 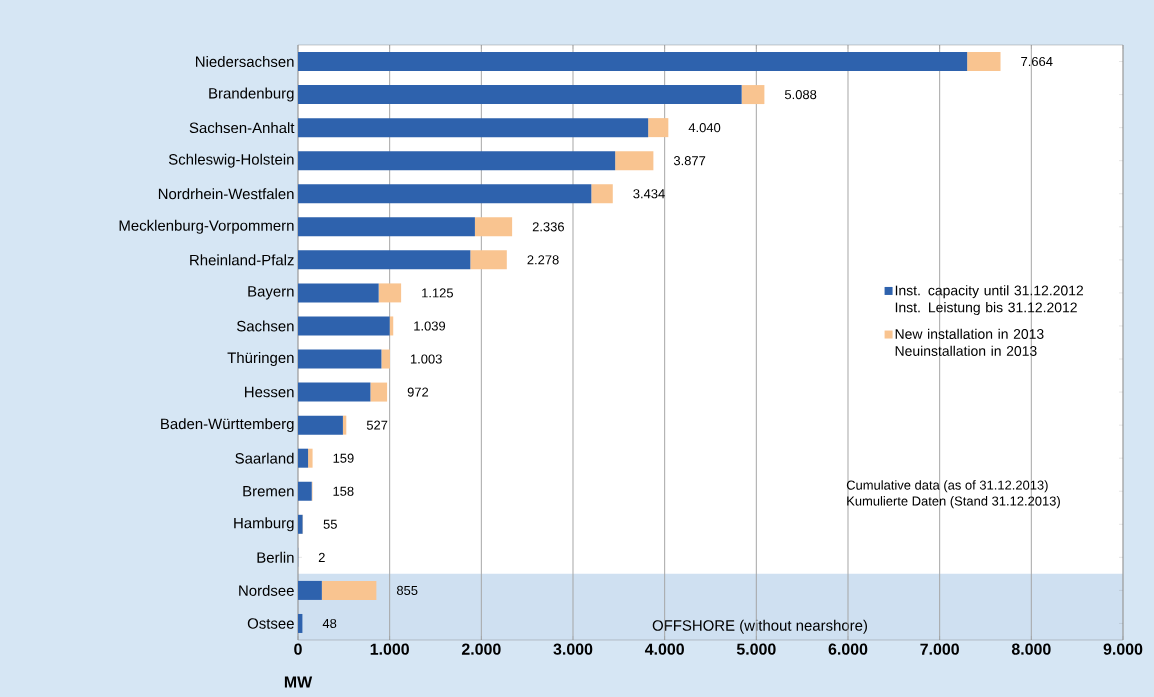 What do you see at coordinates (298, 682) in the screenshot?
I see `x-axis-title: MW` at bounding box center [298, 682].